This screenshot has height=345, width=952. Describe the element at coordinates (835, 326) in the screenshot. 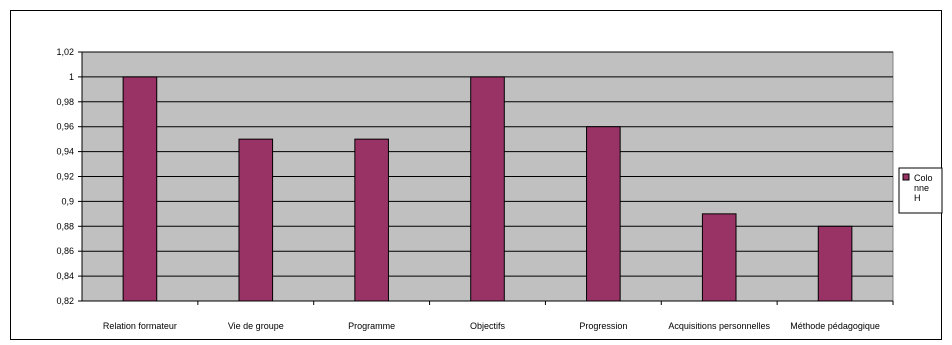

I see `x-category-label: Méthode pédagogique` at that location.